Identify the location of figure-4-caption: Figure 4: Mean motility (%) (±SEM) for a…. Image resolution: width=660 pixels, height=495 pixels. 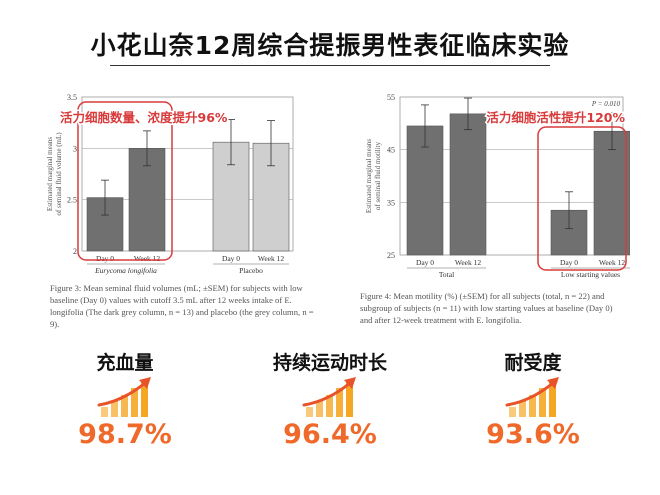
(486, 308).